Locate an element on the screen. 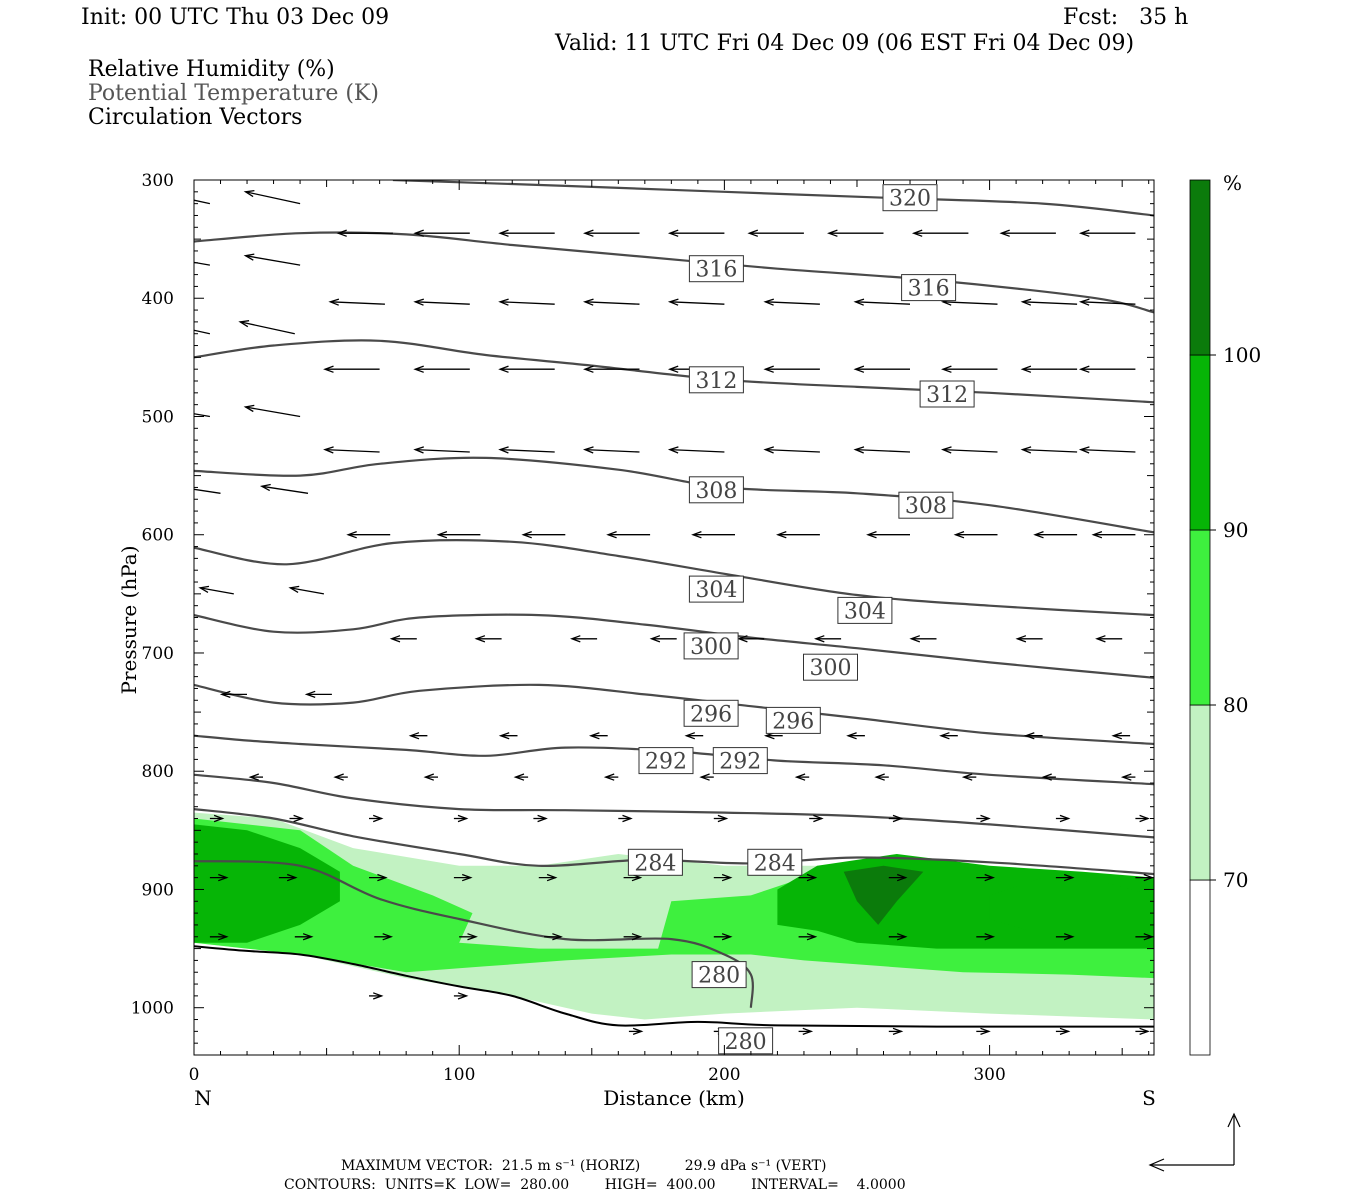 The width and height of the screenshot is (1350, 1200). contour-label: 300 is located at coordinates (831, 668).